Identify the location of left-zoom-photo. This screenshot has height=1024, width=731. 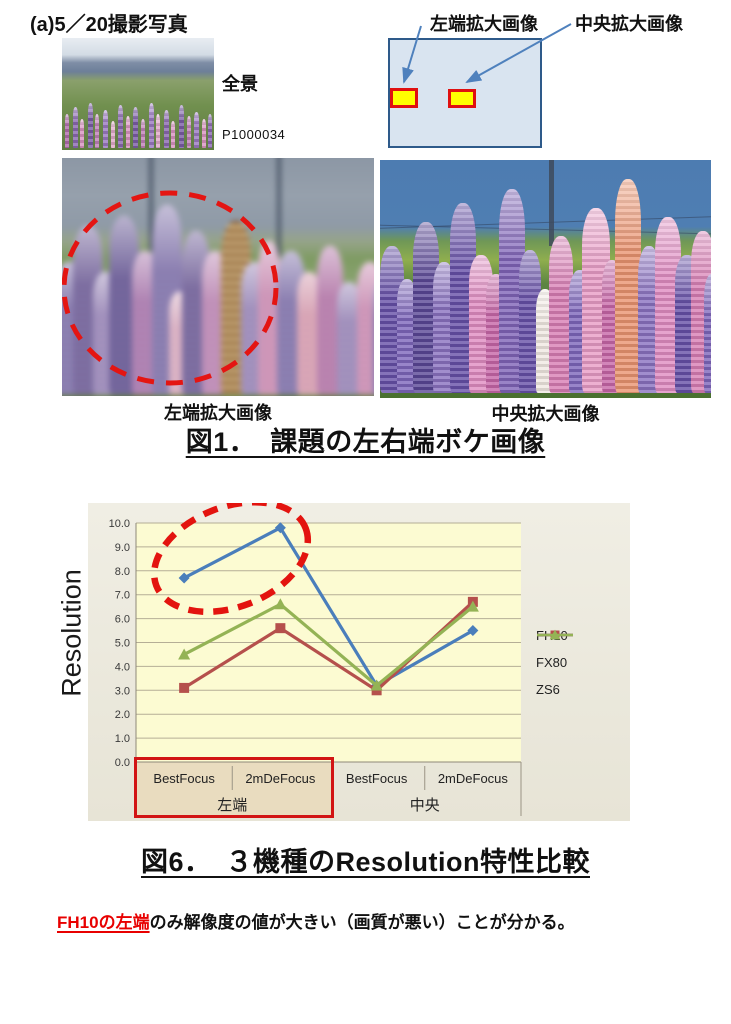
(218, 277).